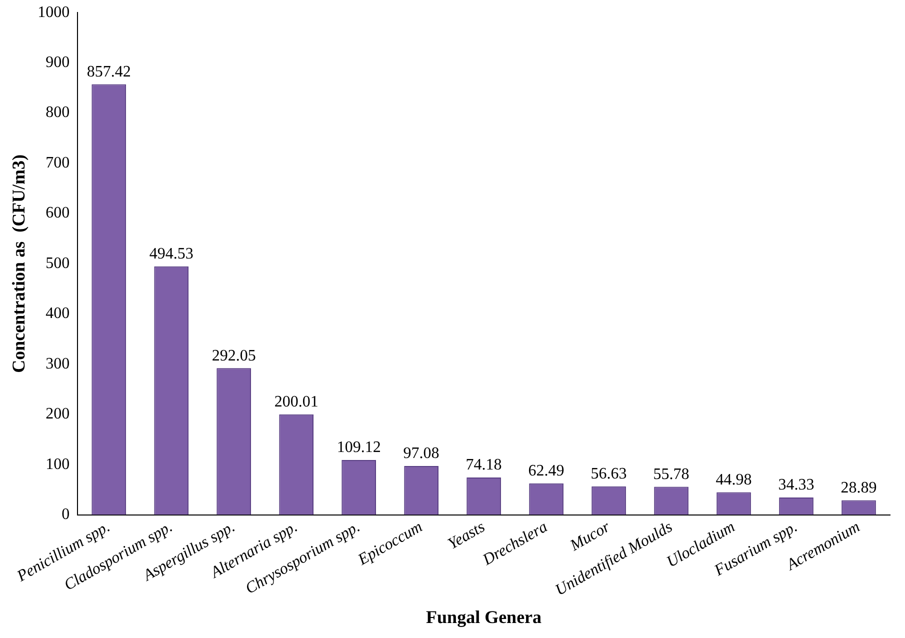 The height and width of the screenshot is (638, 905). Describe the element at coordinates (58, 213) in the screenshot. I see `y-tick-label: 600` at that location.